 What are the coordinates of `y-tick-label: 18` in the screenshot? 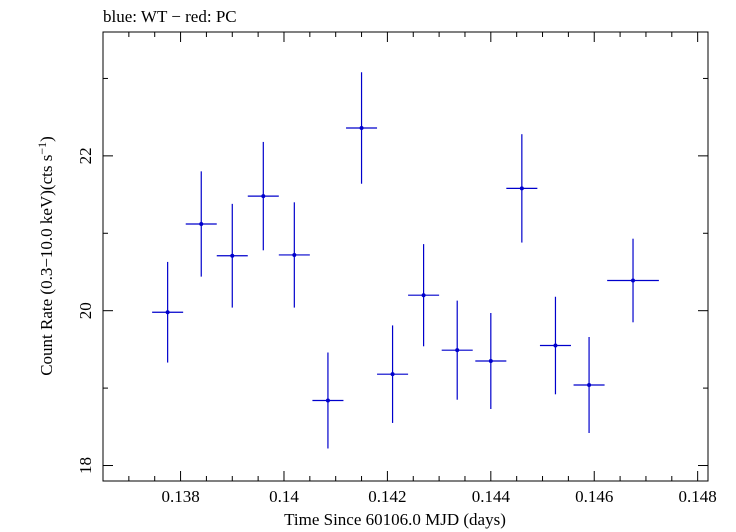 It's located at (85, 465).